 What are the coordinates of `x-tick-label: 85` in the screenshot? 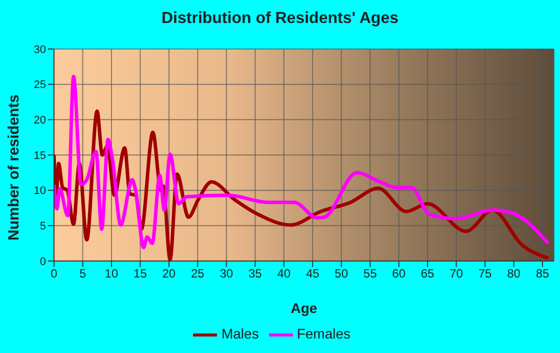 It's located at (543, 273).